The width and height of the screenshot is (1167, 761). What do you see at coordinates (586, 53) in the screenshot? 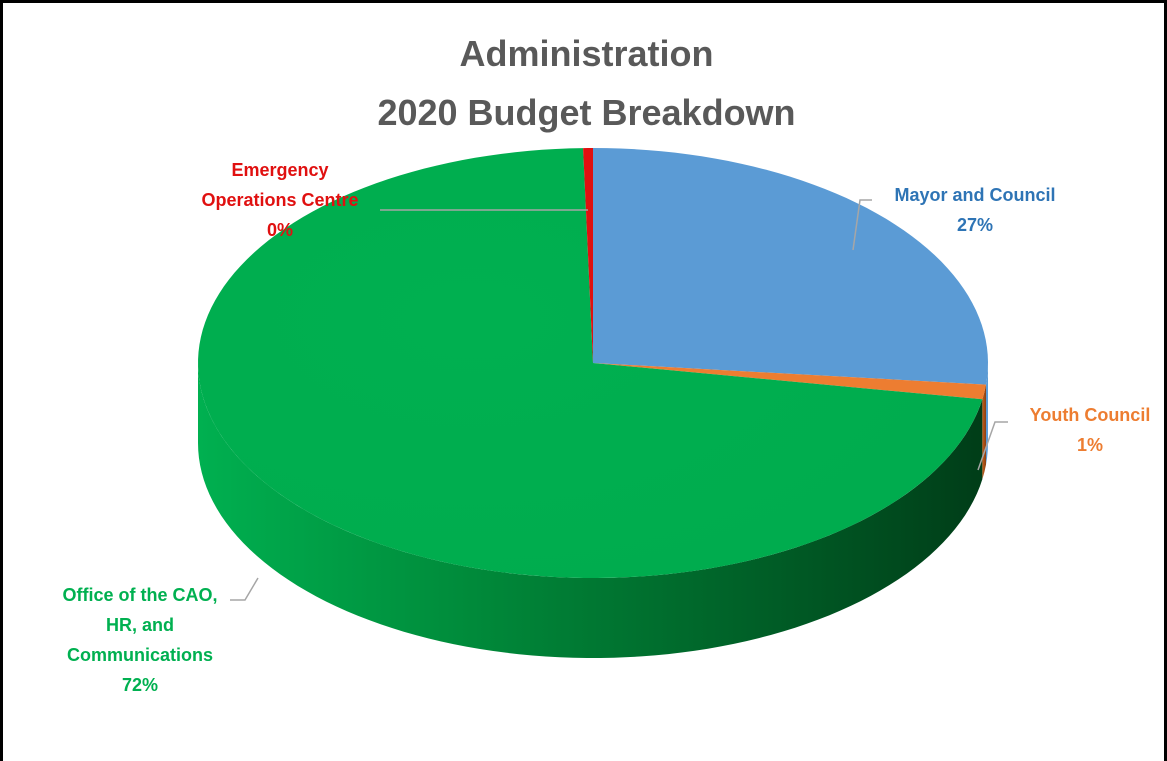
I see `chart-title-line-1: Administration` at bounding box center [586, 53].